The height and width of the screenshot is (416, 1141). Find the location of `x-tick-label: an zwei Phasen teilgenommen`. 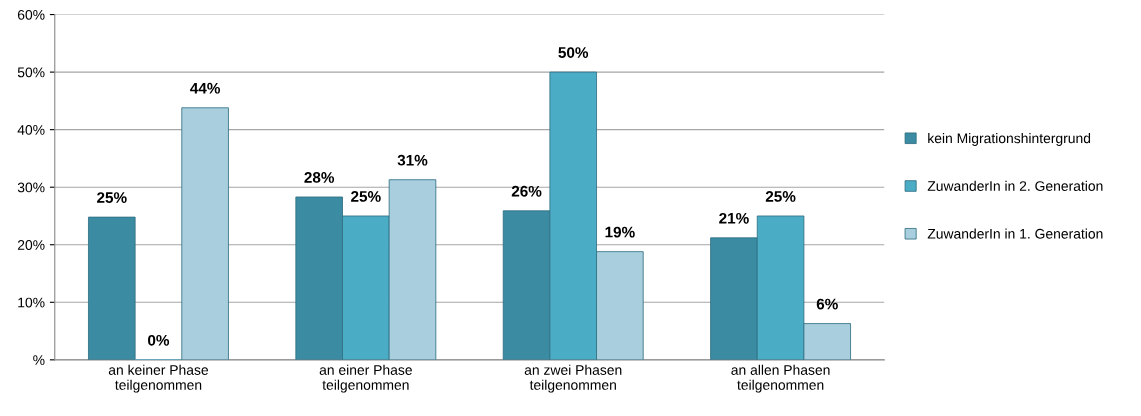

x-tick-label: an zwei Phasen teilgenommen is located at coordinates (573, 378).